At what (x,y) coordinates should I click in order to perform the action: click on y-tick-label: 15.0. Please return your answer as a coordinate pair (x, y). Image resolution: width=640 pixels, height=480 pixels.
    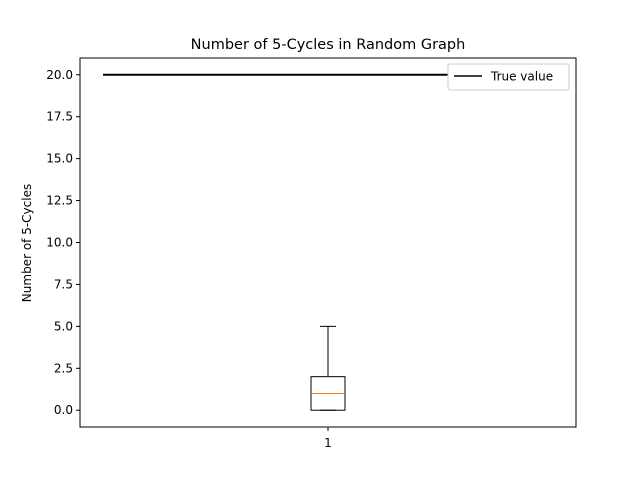
    Looking at the image, I should click on (59, 159).